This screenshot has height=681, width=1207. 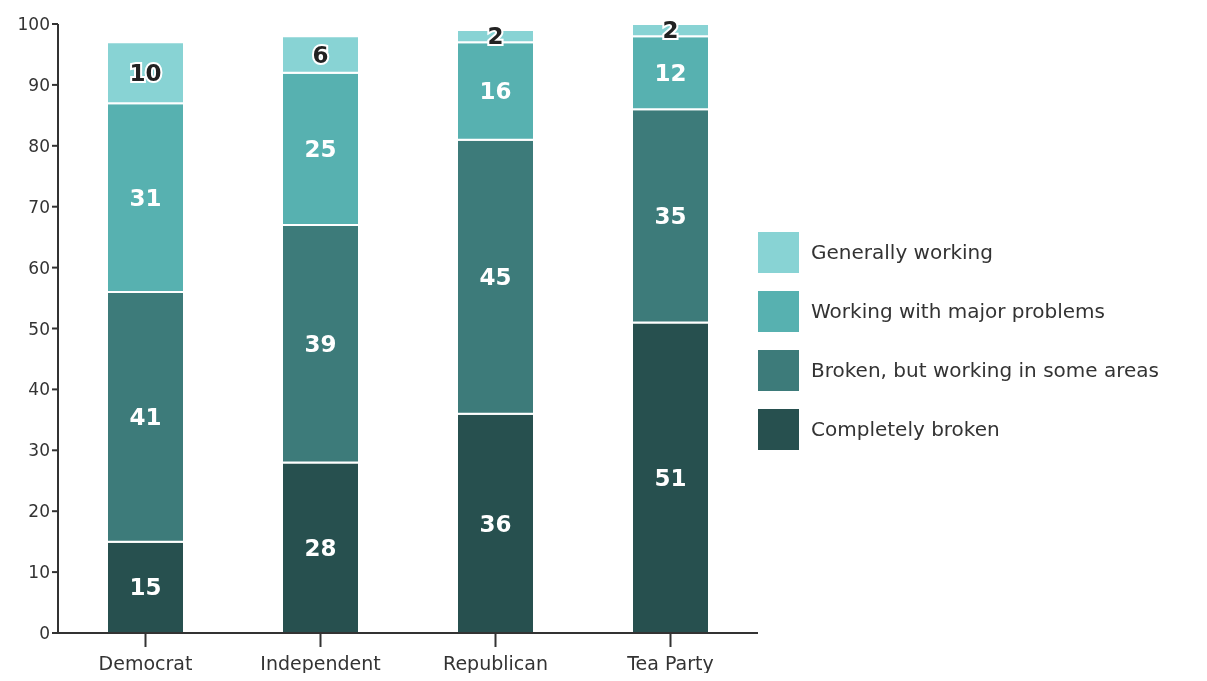 What do you see at coordinates (670, 72) in the screenshot?
I see `data-label: 12` at bounding box center [670, 72].